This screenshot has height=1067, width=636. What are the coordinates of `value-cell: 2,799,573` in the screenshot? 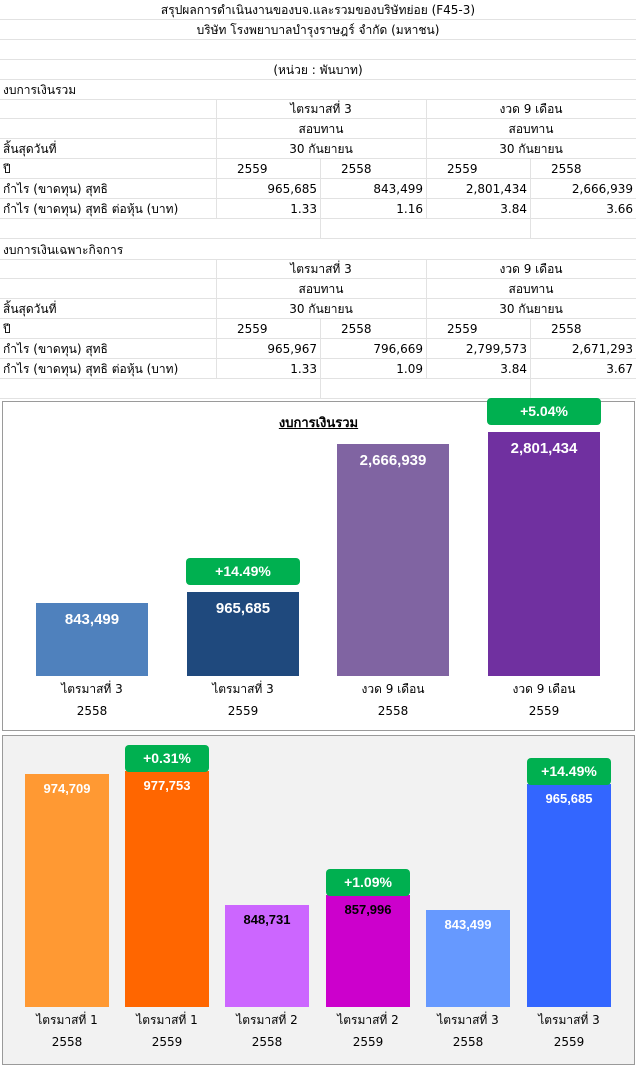 It's located at (496, 349).